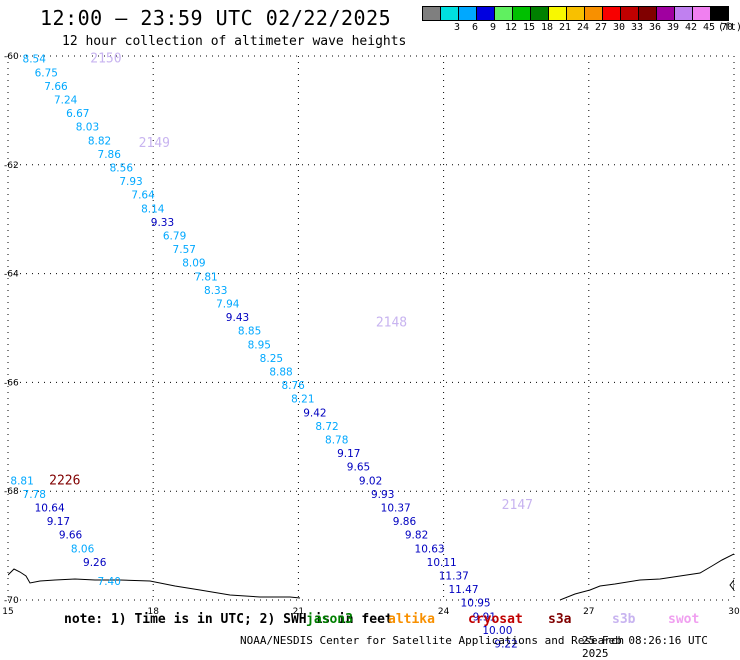  What do you see at coordinates (314, 413) in the screenshot?
I see `wave-height-value: 9.42` at bounding box center [314, 413].